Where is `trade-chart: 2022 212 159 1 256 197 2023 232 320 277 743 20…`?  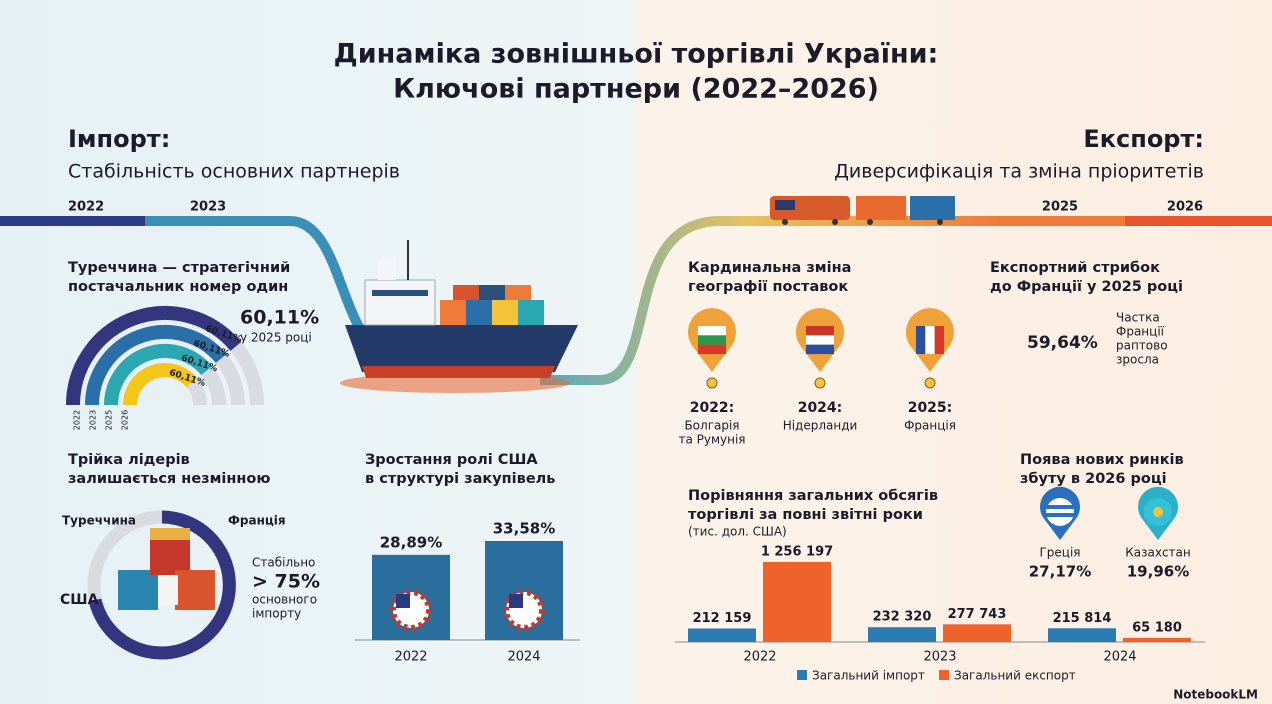
trade-chart: 2022 212 159 1 256 197 2023 232 320 277 743 20… is located at coordinates (940, 614).